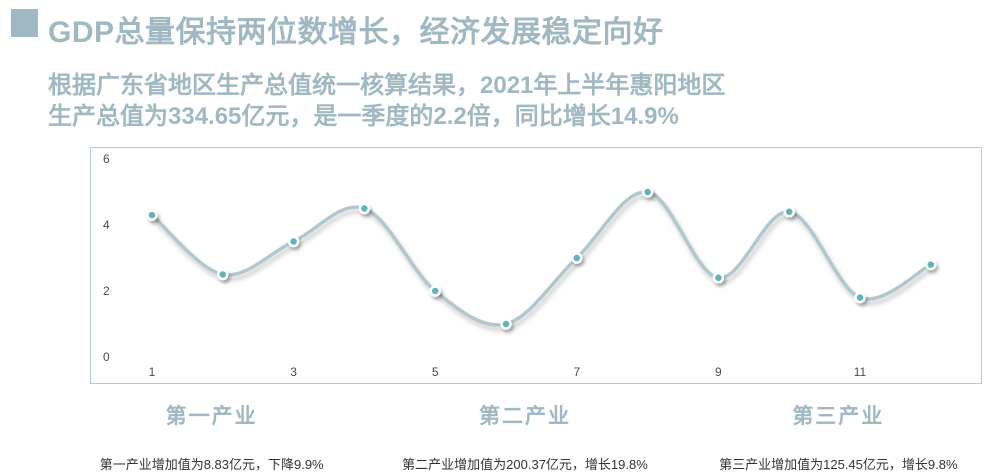 The height and width of the screenshot is (473, 995). Describe the element at coordinates (211, 434) in the screenshot. I see `sector-column-primary: 第一产业 第一产业增加值为8.83亿元，下降9.9%` at that location.